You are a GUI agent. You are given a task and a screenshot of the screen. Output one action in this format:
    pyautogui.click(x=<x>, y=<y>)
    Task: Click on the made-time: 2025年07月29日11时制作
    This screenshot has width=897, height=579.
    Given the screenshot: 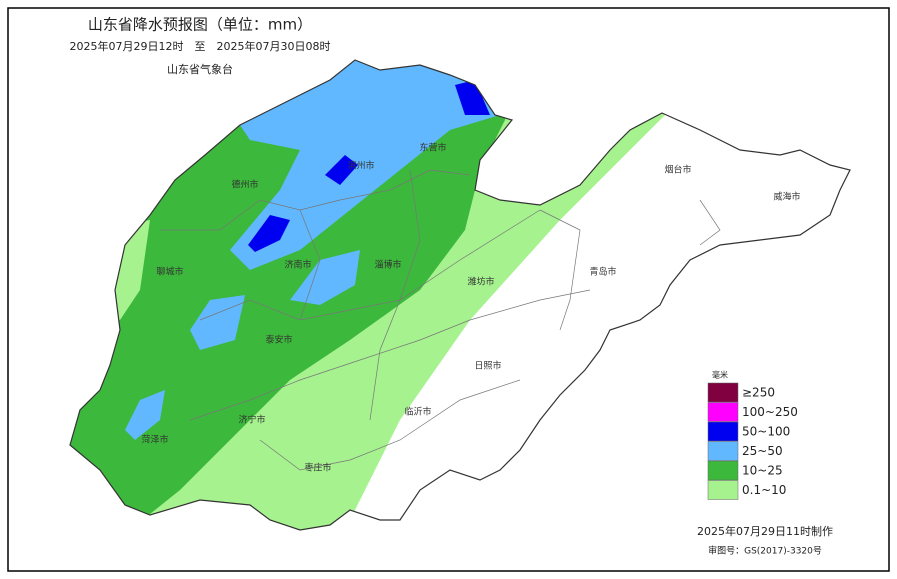 What is the action you would take?
    pyautogui.click(x=765, y=531)
    